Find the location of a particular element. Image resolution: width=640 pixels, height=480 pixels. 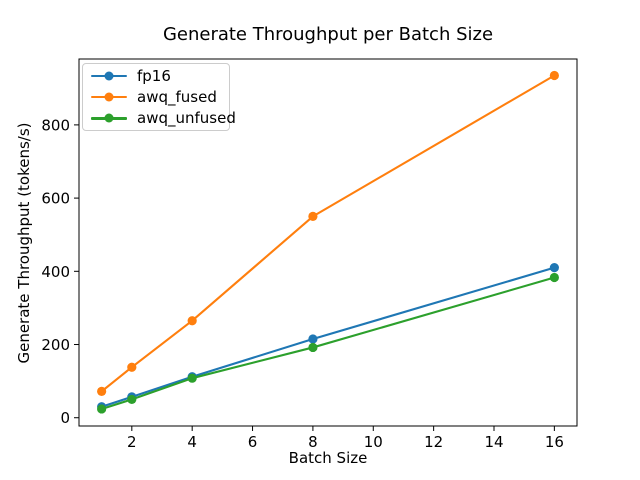

x-tick-label: 4 is located at coordinates (192, 442).